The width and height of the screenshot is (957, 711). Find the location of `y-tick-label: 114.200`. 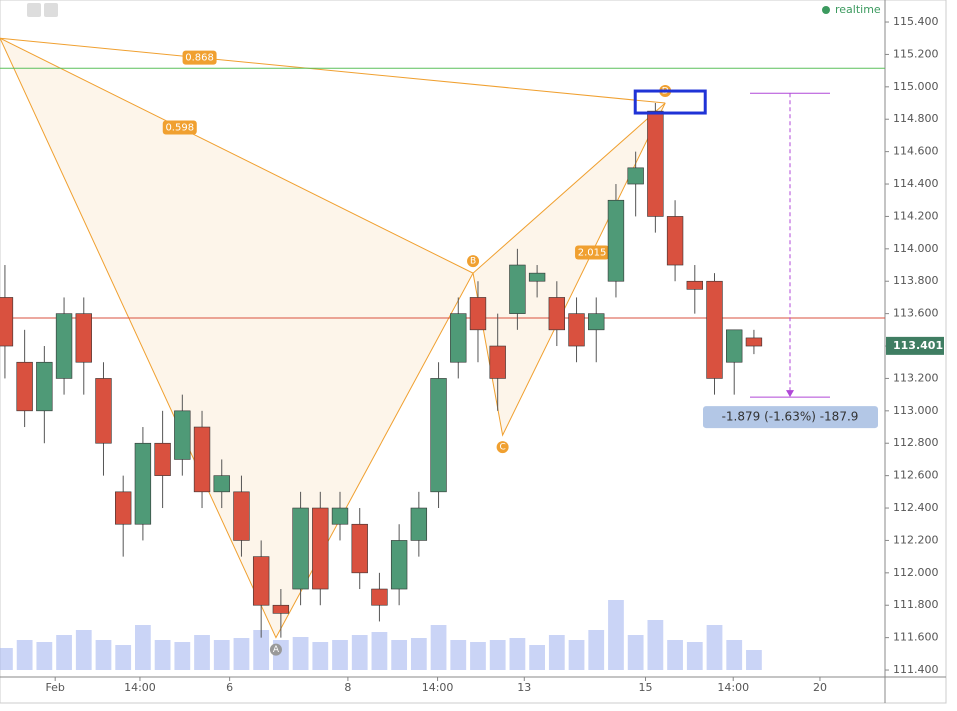

y-tick-label: 114.200 is located at coordinates (916, 215).